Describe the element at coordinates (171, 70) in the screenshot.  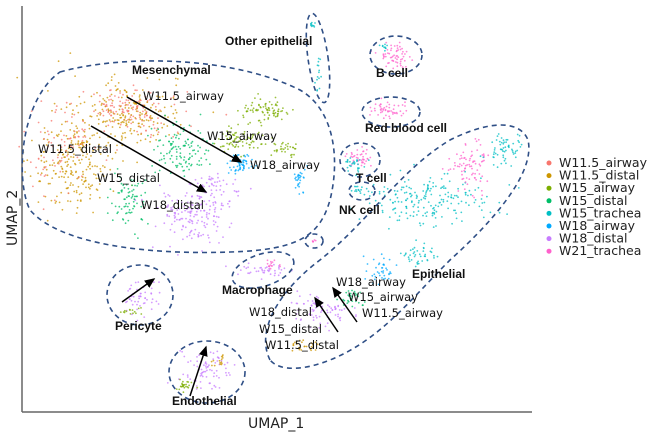
I see `label-mesenchymal: Mesenchymal` at that location.